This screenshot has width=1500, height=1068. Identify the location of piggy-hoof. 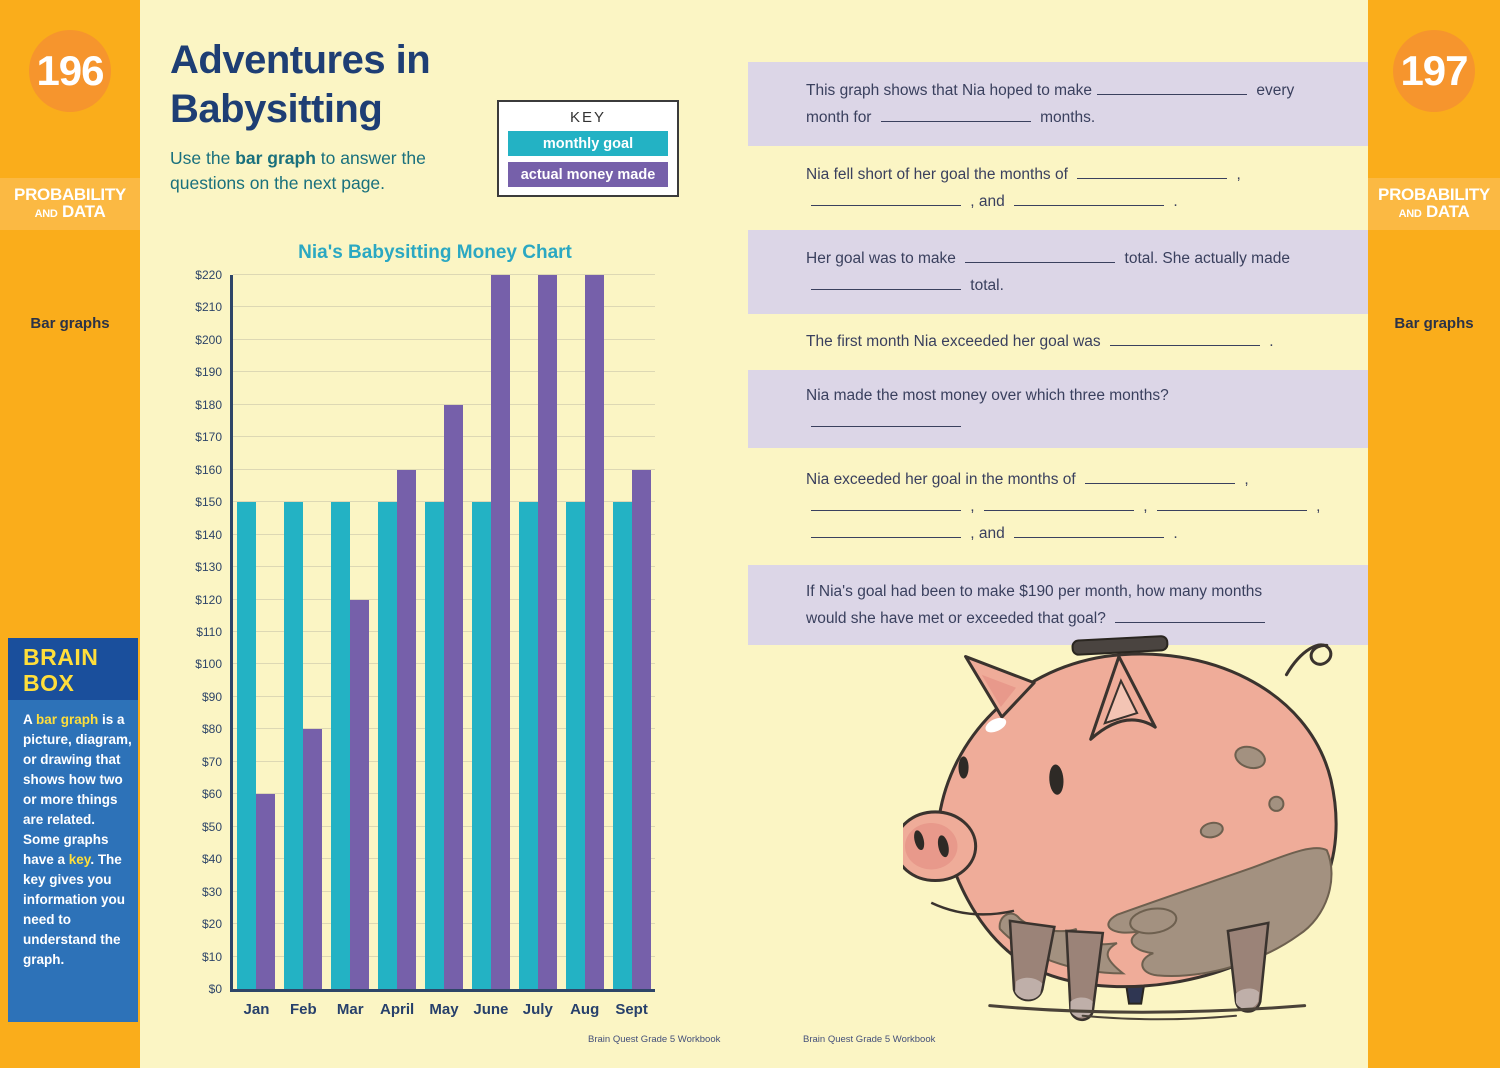
(1029, 988).